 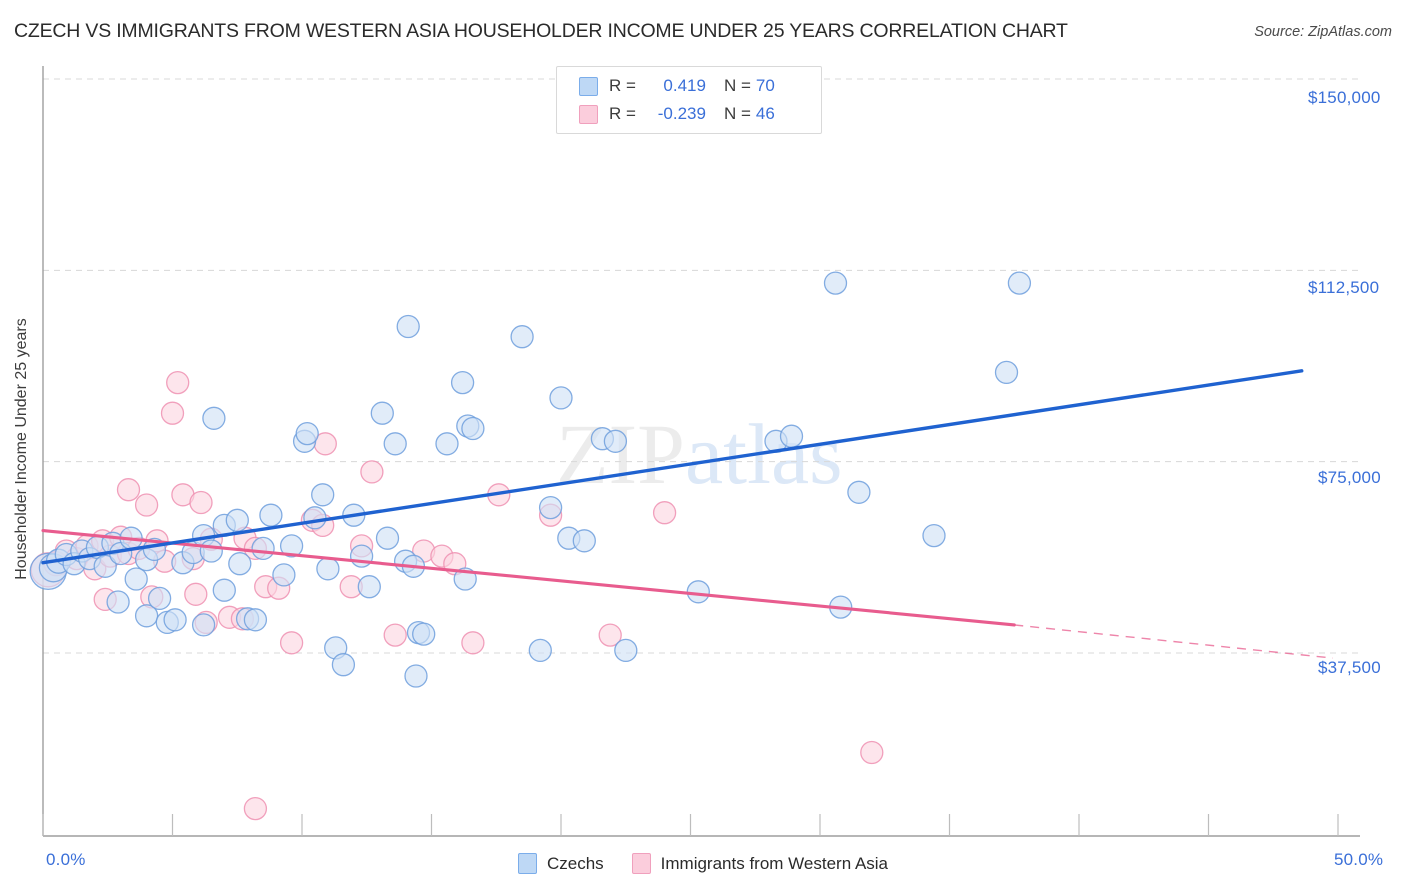 I want to click on series-legend-item-immigrants: Immigrants from Western Asia, so click(x=760, y=863).